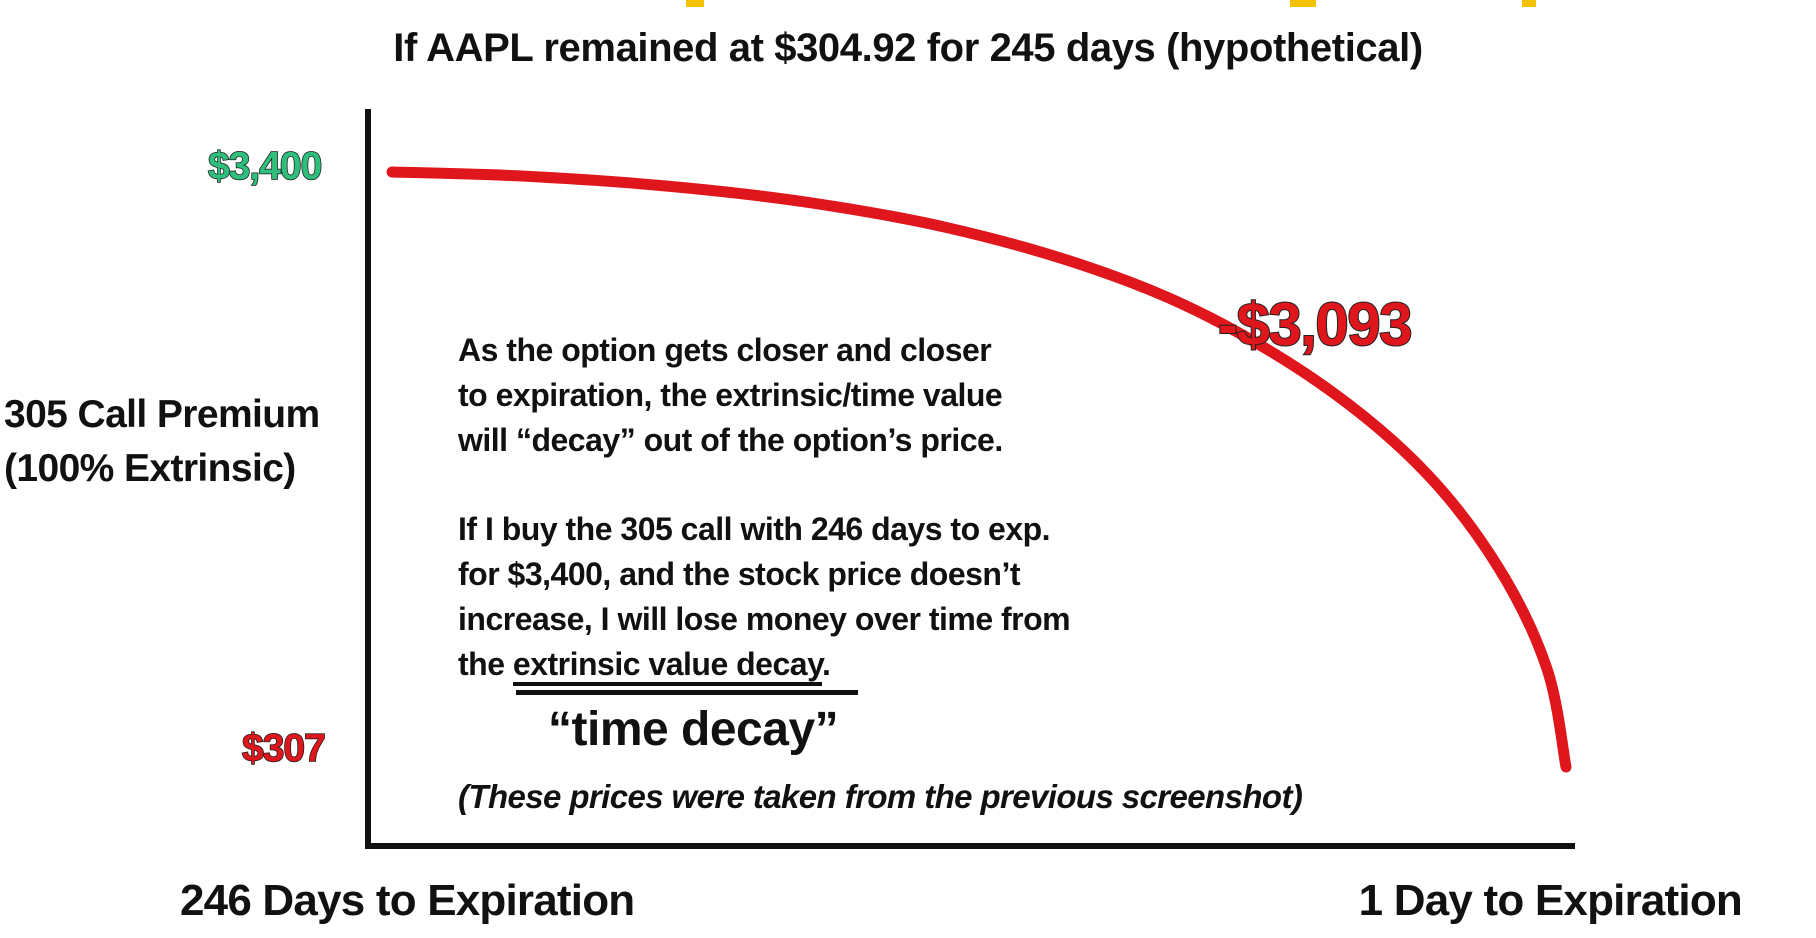  I want to click on time-decay-connector-line, so click(687, 692).